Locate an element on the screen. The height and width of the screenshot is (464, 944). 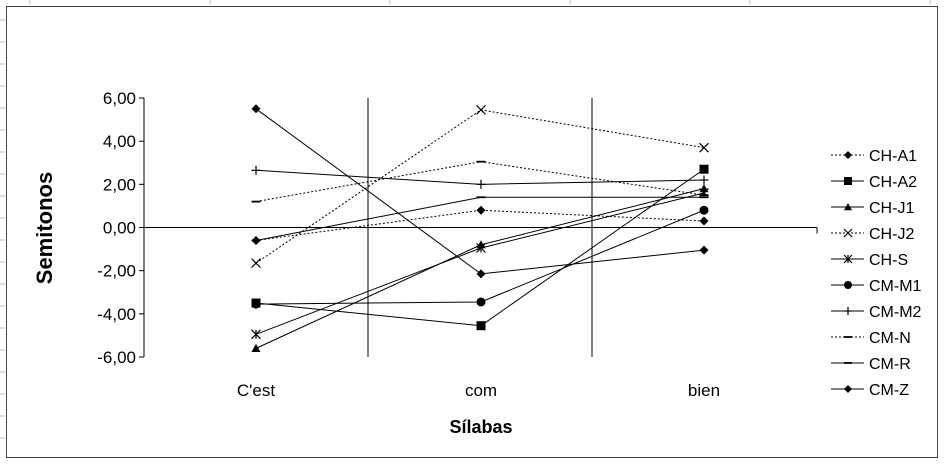
legend-label: CH-A1 is located at coordinates (893, 156).